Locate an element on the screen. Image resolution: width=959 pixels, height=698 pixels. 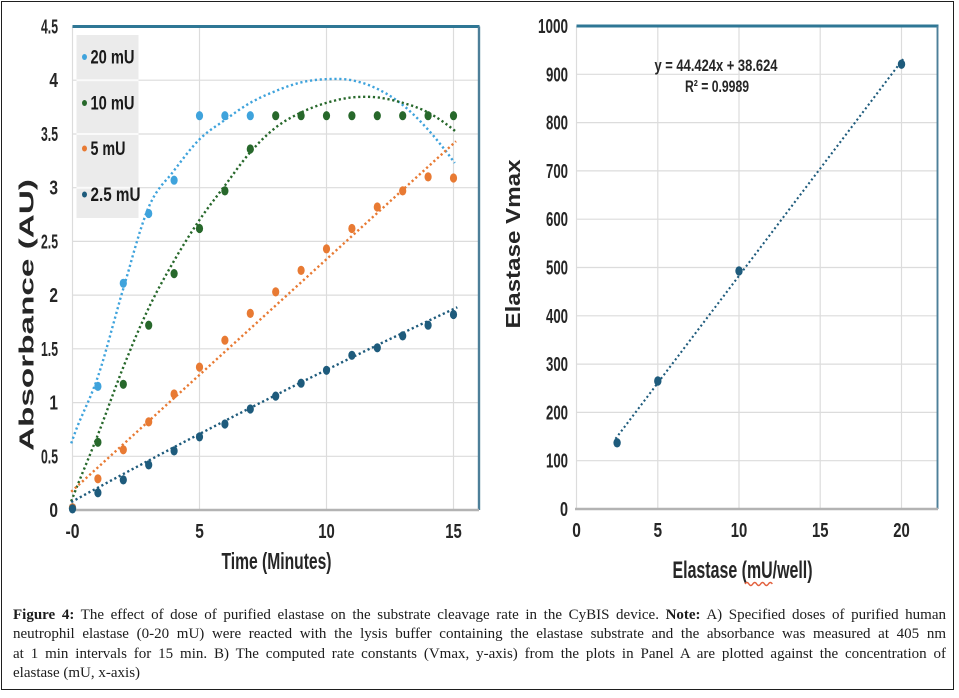
svg-text: 20 is located at coordinates (901, 531).